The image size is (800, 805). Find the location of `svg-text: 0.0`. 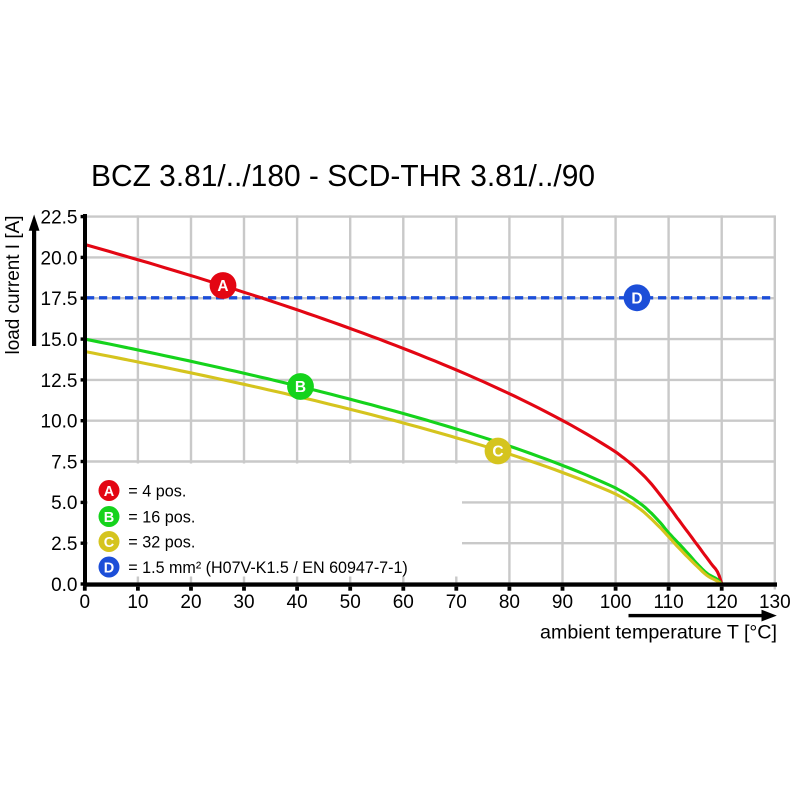

svg-text: 0.0 is located at coordinates (64, 585).